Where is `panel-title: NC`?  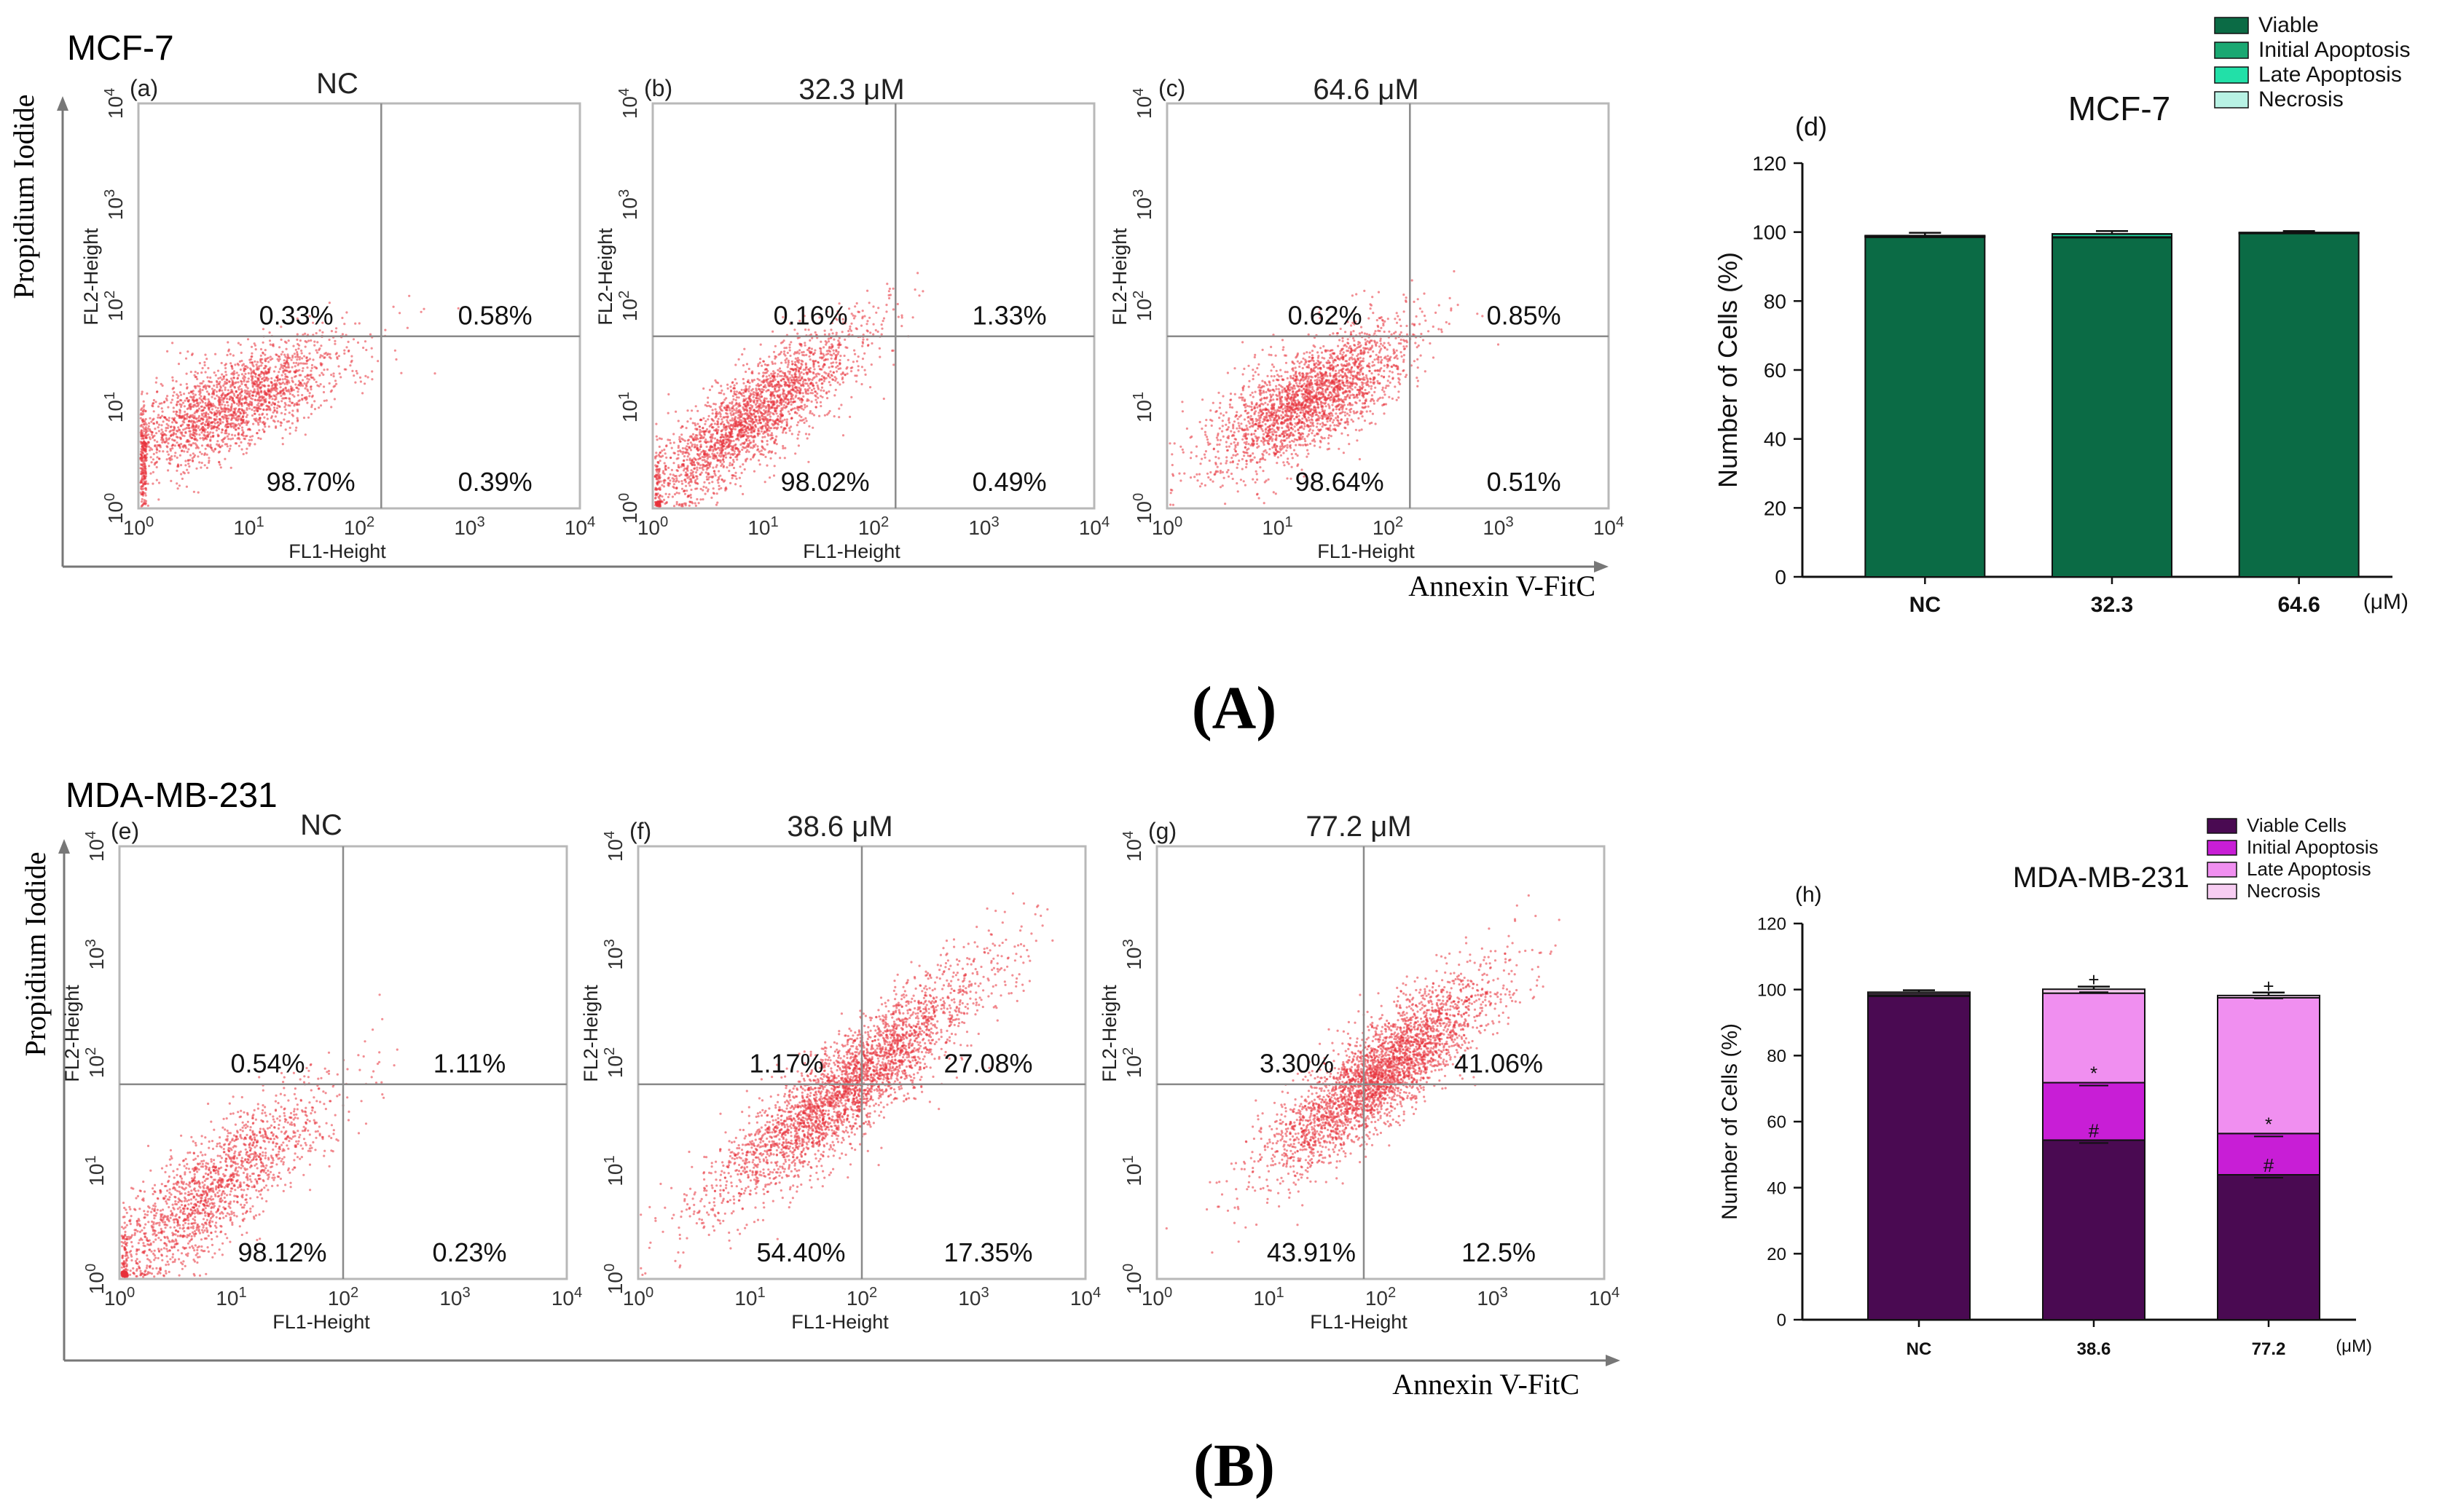 panel-title: NC is located at coordinates (337, 84).